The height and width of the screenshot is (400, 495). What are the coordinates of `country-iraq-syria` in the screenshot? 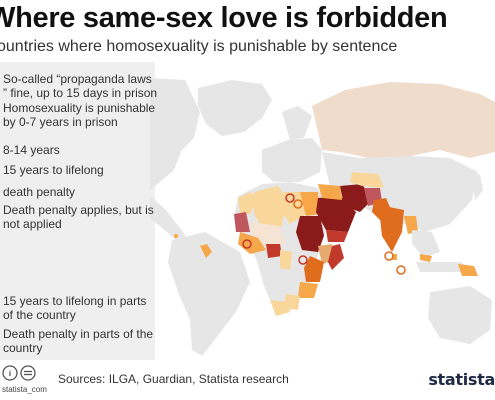 It's located at (330, 192).